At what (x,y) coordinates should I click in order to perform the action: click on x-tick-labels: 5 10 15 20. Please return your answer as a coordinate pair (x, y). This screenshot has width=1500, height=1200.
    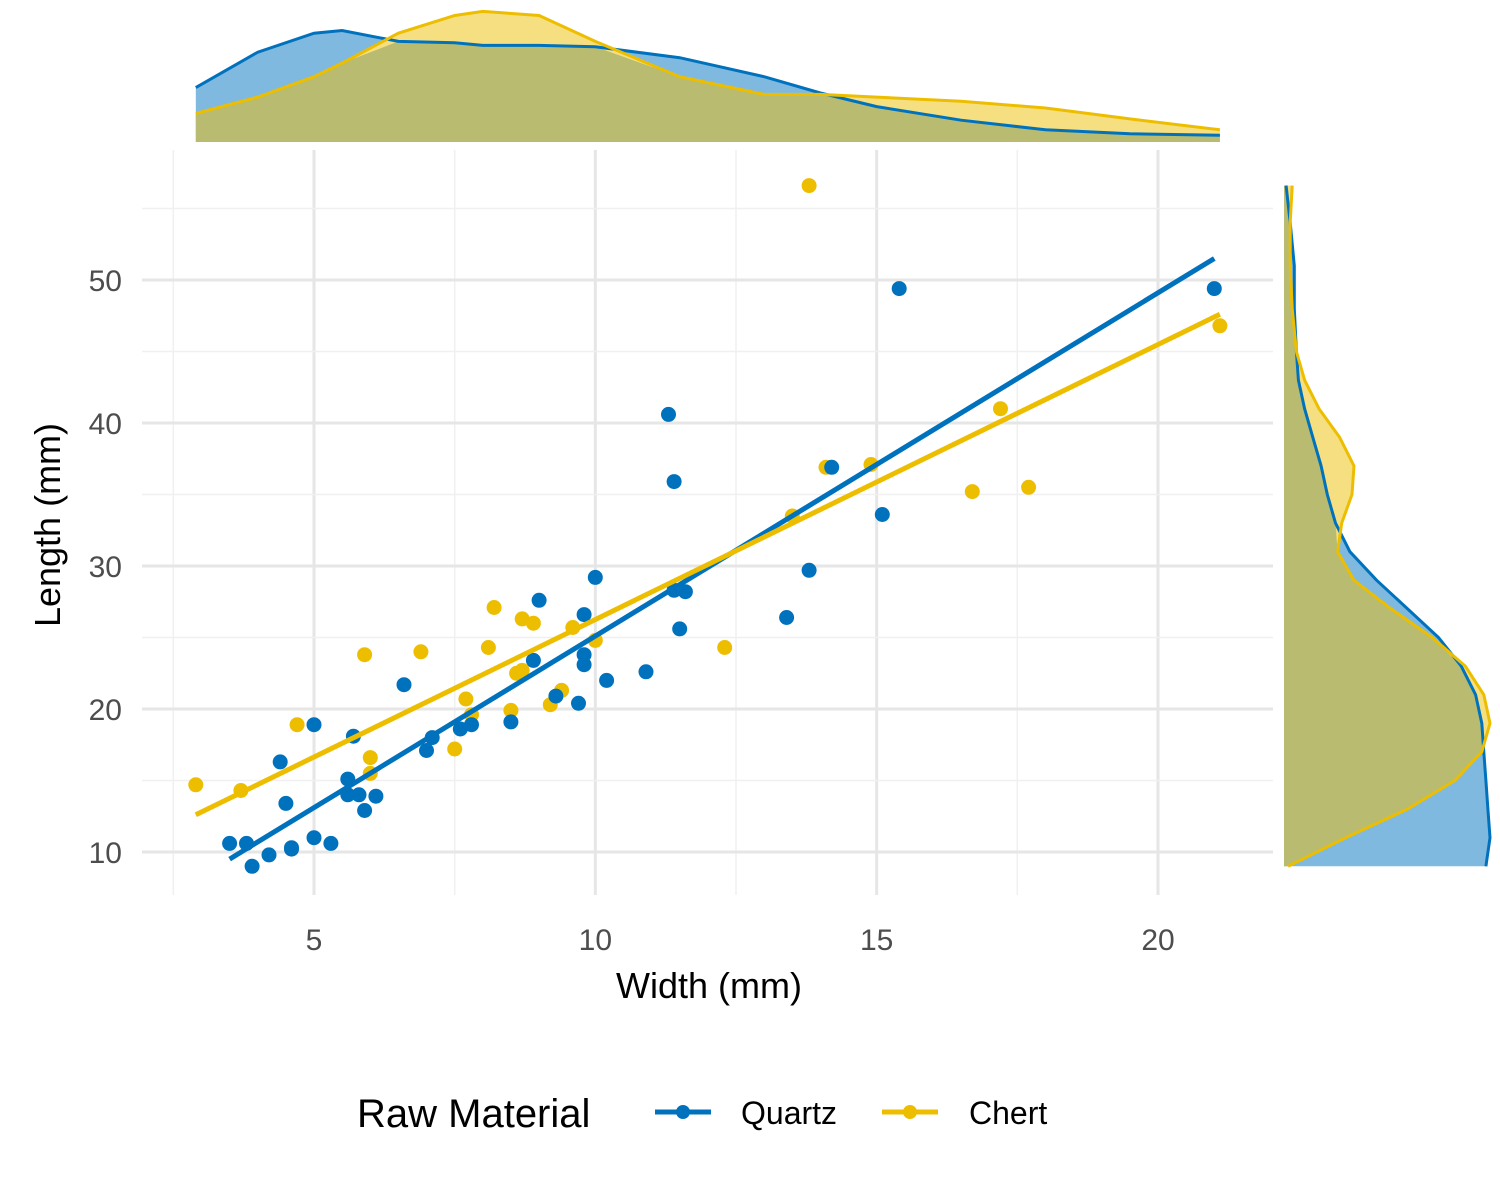
    Looking at the image, I should click on (740, 940).